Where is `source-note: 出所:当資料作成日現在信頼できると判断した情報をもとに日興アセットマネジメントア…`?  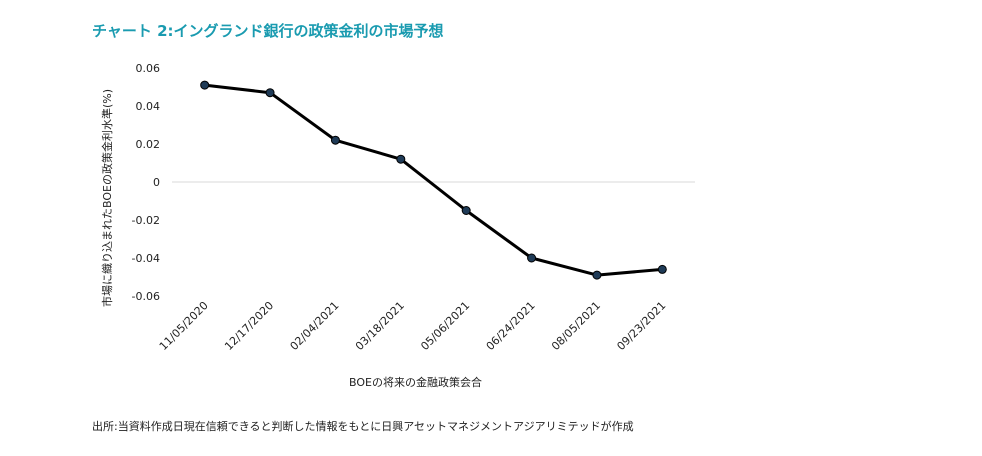
source-note: 出所:当資料作成日現在信頼できると判断した情報をもとに日興アセットマネジメントア… is located at coordinates (363, 426).